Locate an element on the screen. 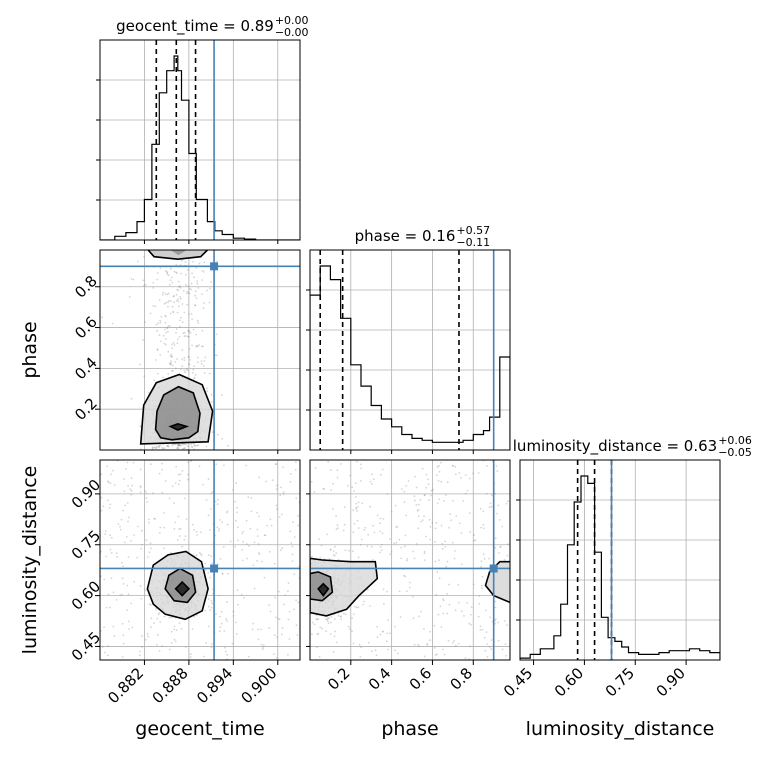 The height and width of the screenshot is (760, 760). scatter-panel-phase-luminosity_distance is located at coordinates (401, 560).